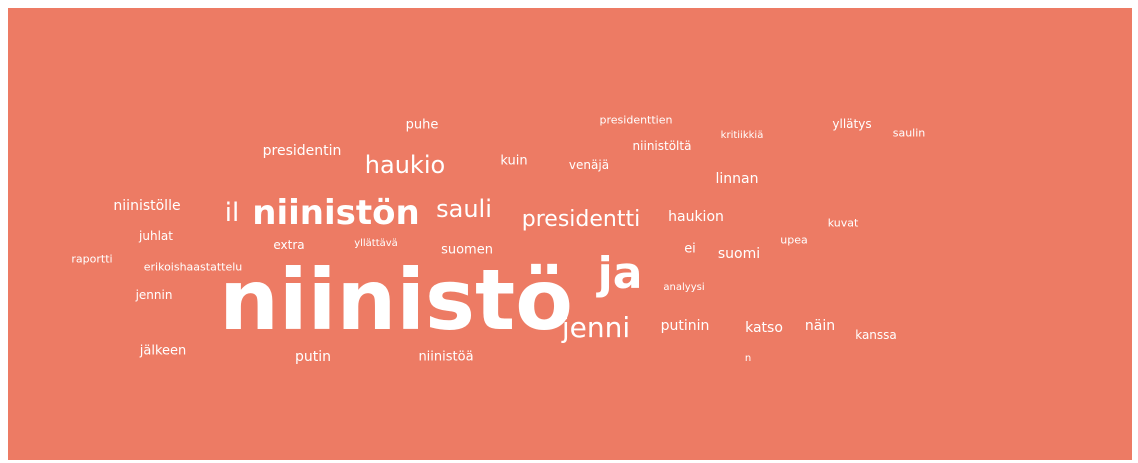 Image resolution: width=1138 pixels, height=463 pixels. What do you see at coordinates (690, 249) in the screenshot?
I see `word-ei: ei` at bounding box center [690, 249].